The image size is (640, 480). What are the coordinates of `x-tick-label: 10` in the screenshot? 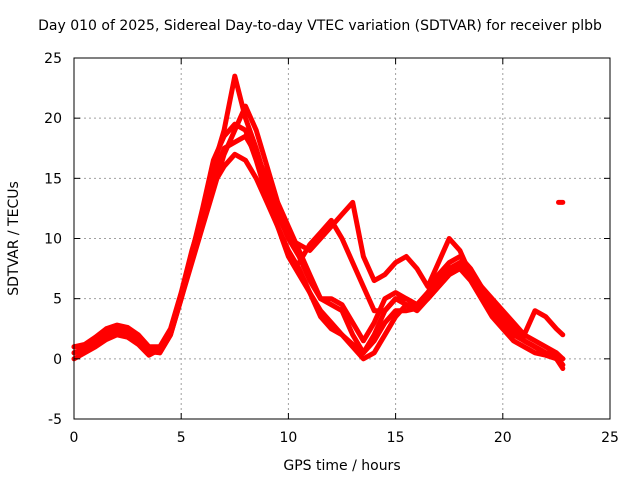 It's located at (288, 438).